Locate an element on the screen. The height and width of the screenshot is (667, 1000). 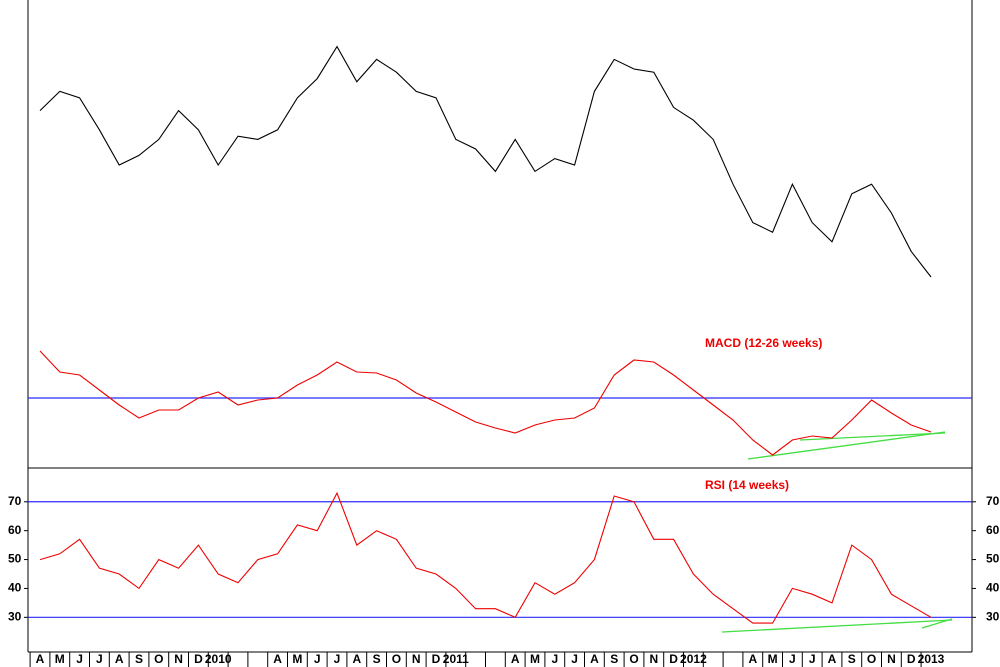
series-line is located at coordinates (485, 403).